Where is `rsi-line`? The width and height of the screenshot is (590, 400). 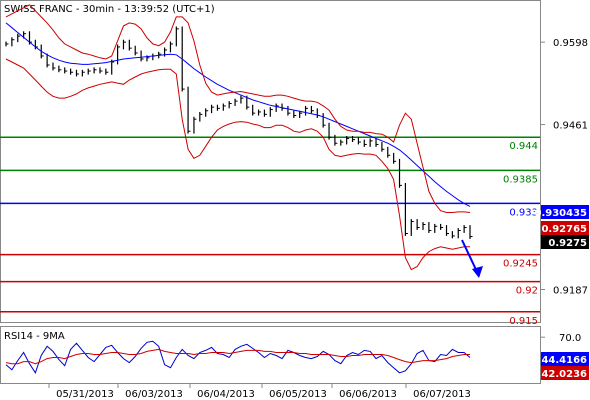
rsi-line is located at coordinates (238, 357).